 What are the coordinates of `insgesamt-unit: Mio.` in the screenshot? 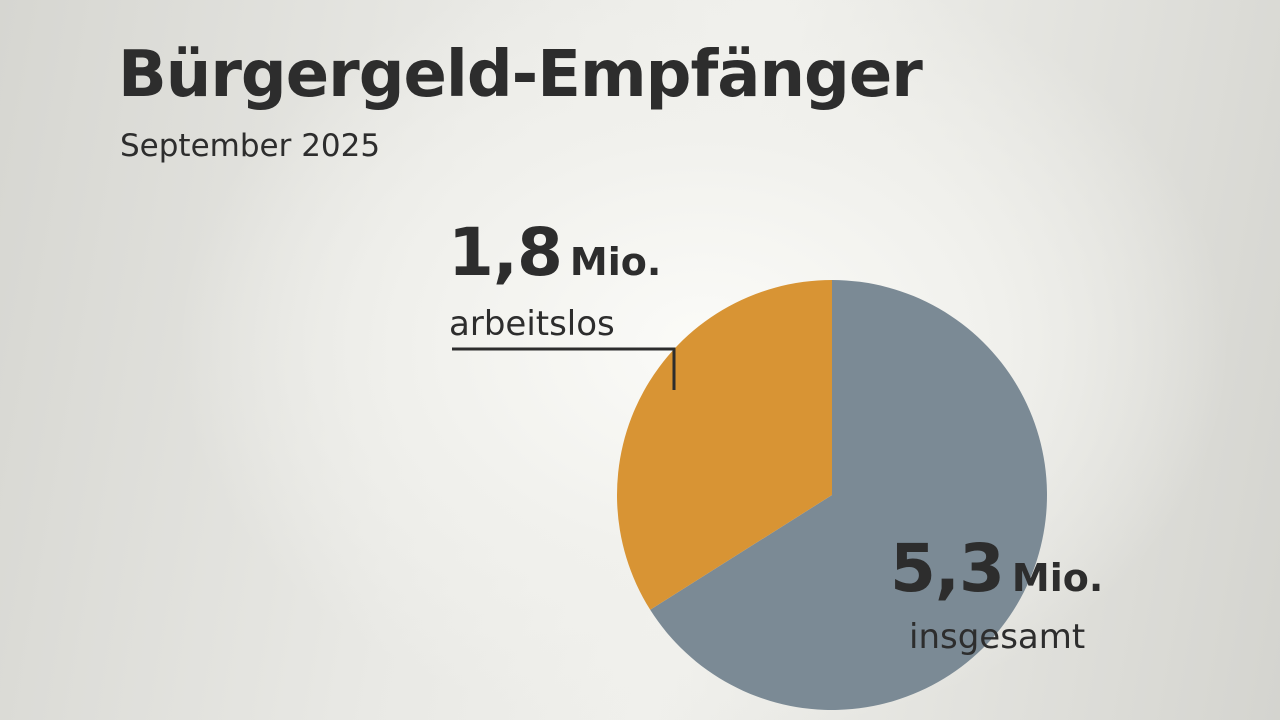 It's located at (1057, 578).